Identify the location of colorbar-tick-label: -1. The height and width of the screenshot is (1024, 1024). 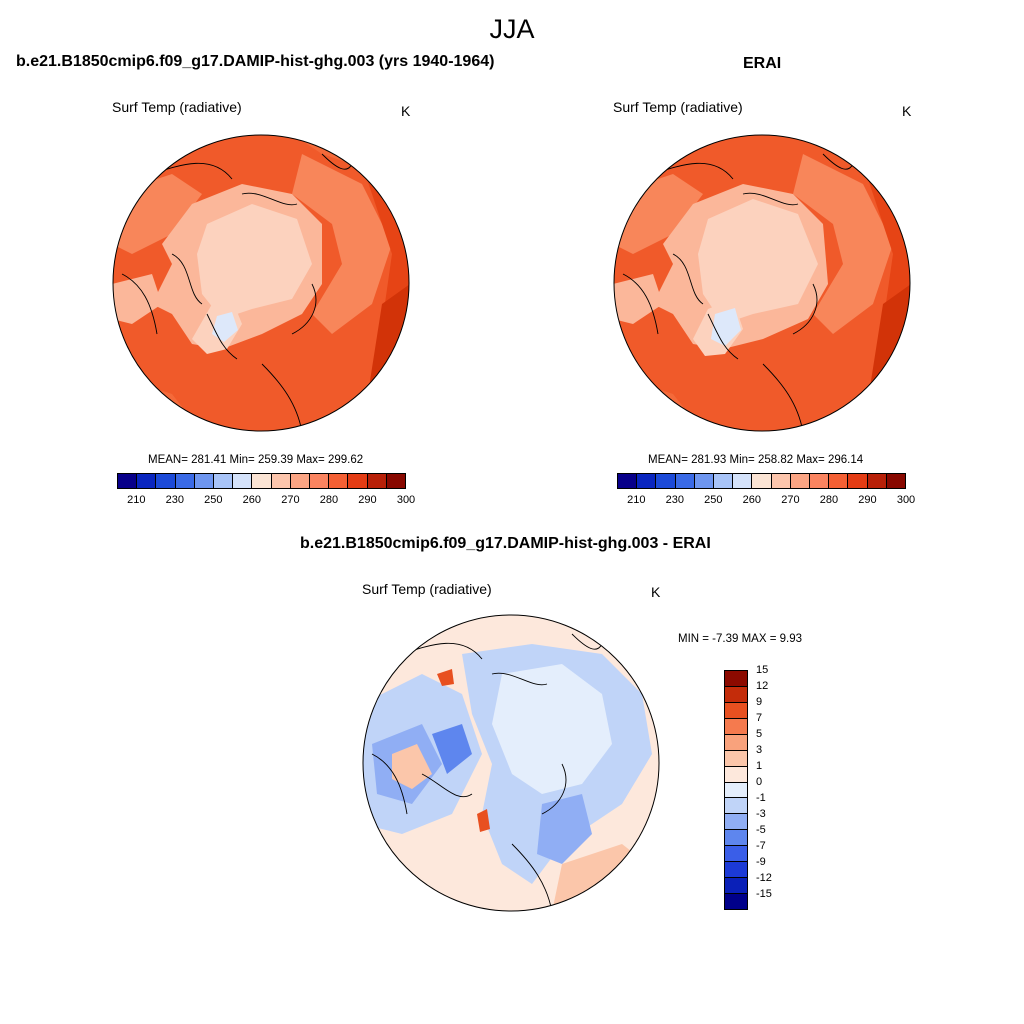
(761, 798).